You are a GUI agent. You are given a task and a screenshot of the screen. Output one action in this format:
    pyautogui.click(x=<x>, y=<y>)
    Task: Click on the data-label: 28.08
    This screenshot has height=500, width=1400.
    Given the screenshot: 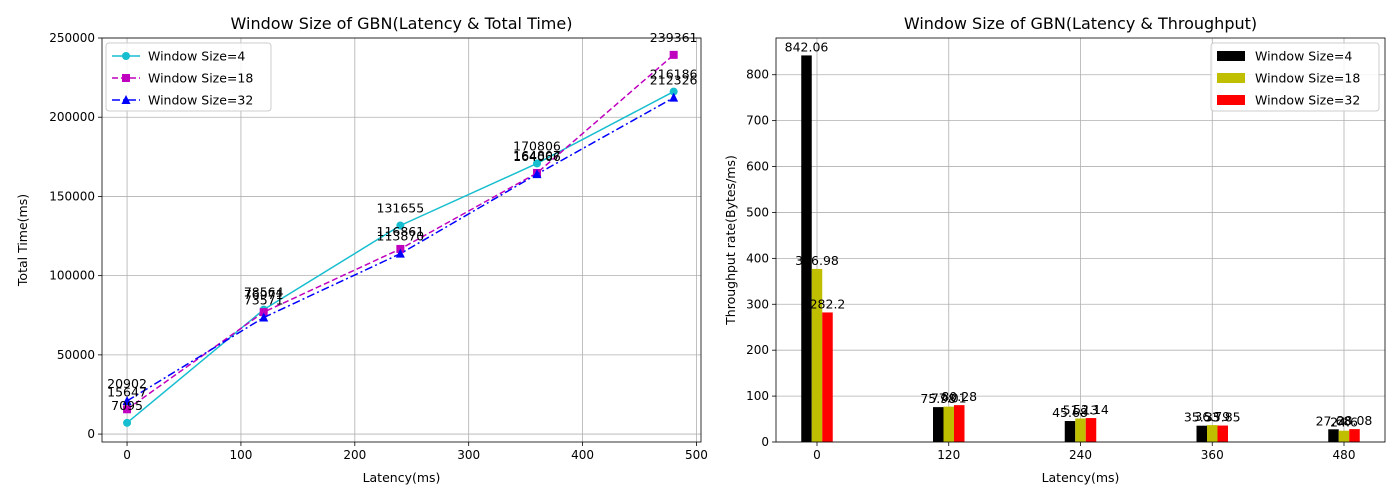 What is the action you would take?
    pyautogui.click(x=1355, y=420)
    